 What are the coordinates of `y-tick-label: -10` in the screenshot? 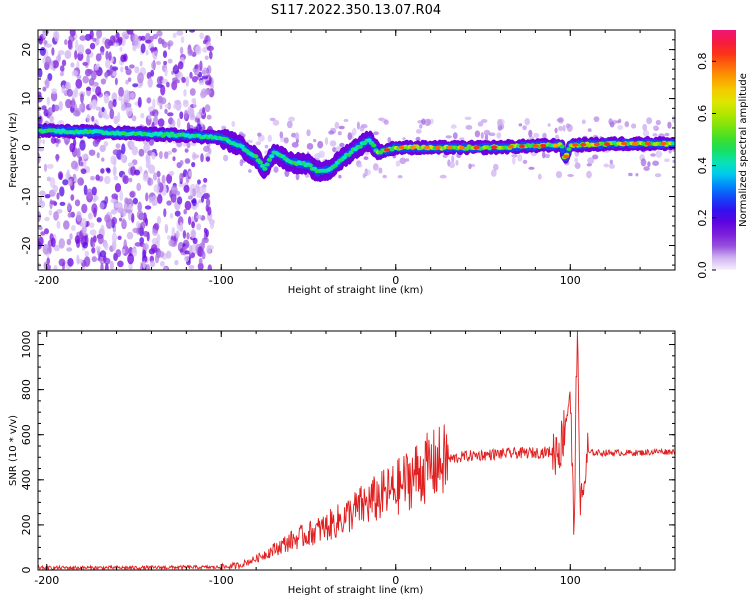 It's located at (26, 197).